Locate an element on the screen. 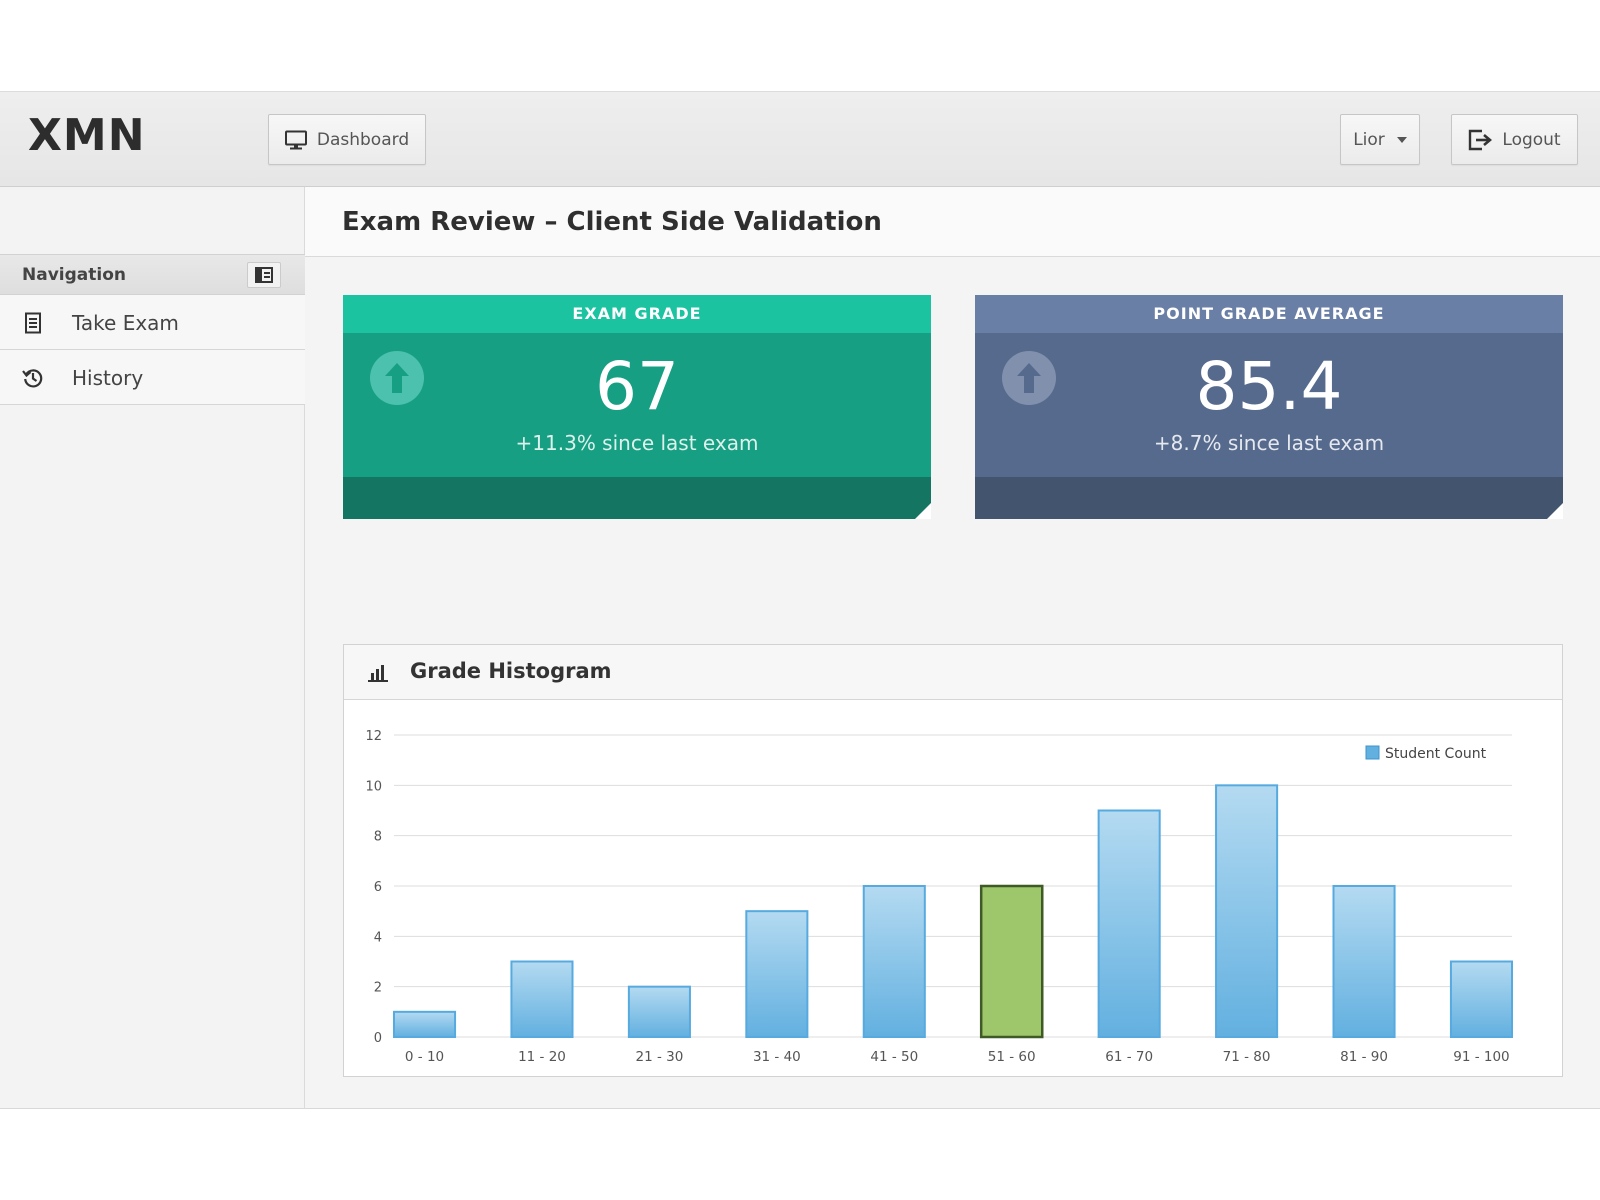 The height and width of the screenshot is (1200, 1600). document-icon is located at coordinates (33, 323).